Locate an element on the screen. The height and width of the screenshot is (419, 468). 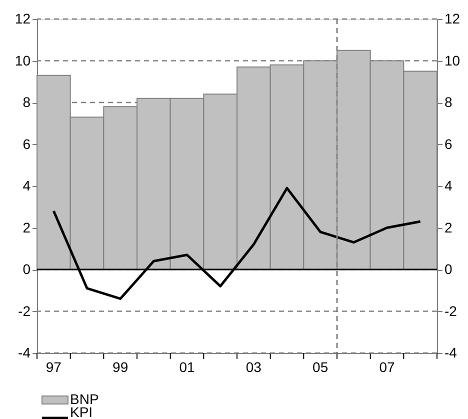
x-tick-label: 05 is located at coordinates (320, 367).